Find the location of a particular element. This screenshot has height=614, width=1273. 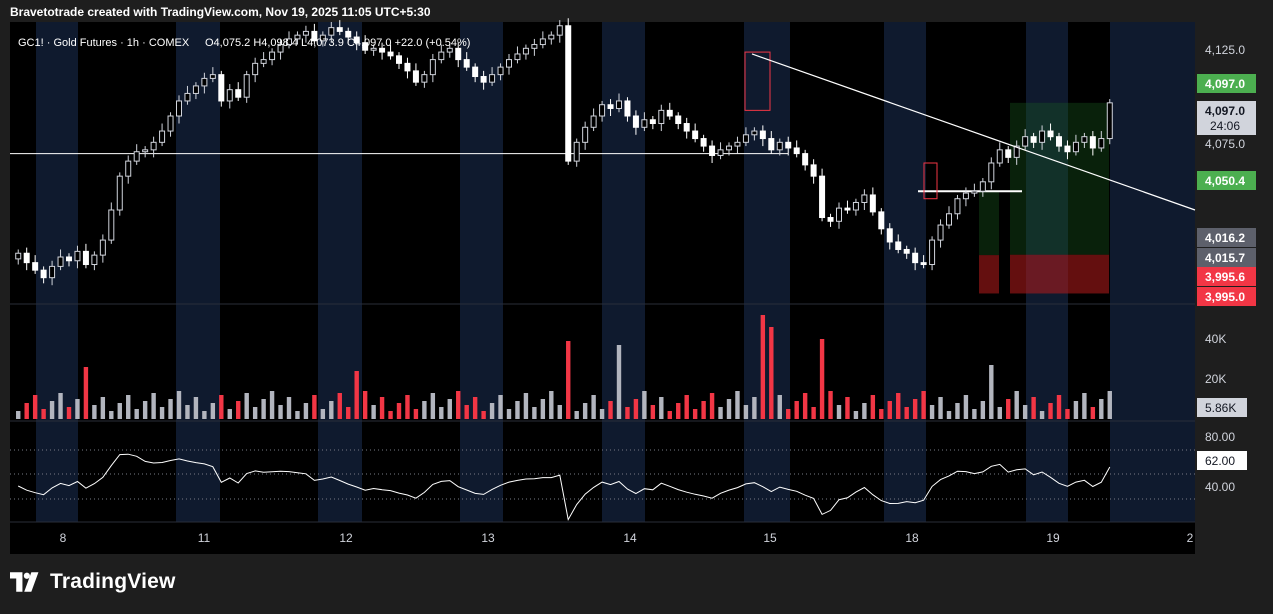

time-tick-label: 12 is located at coordinates (346, 538).